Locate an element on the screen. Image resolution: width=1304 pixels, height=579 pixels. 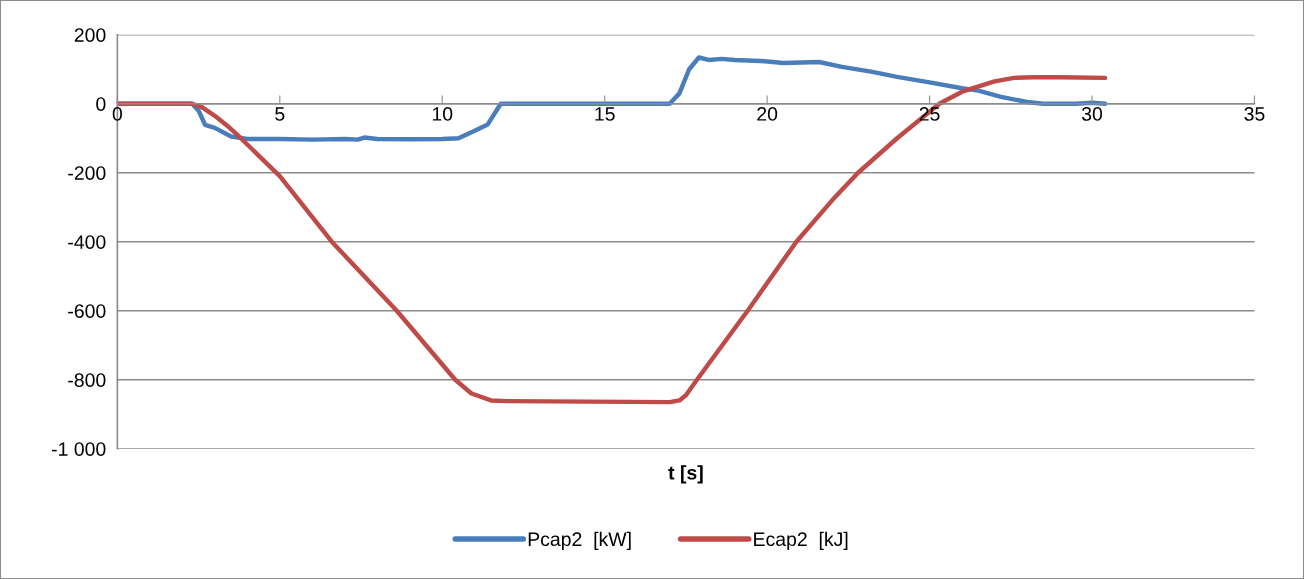
x-tick-label: 30 is located at coordinates (1092, 114).